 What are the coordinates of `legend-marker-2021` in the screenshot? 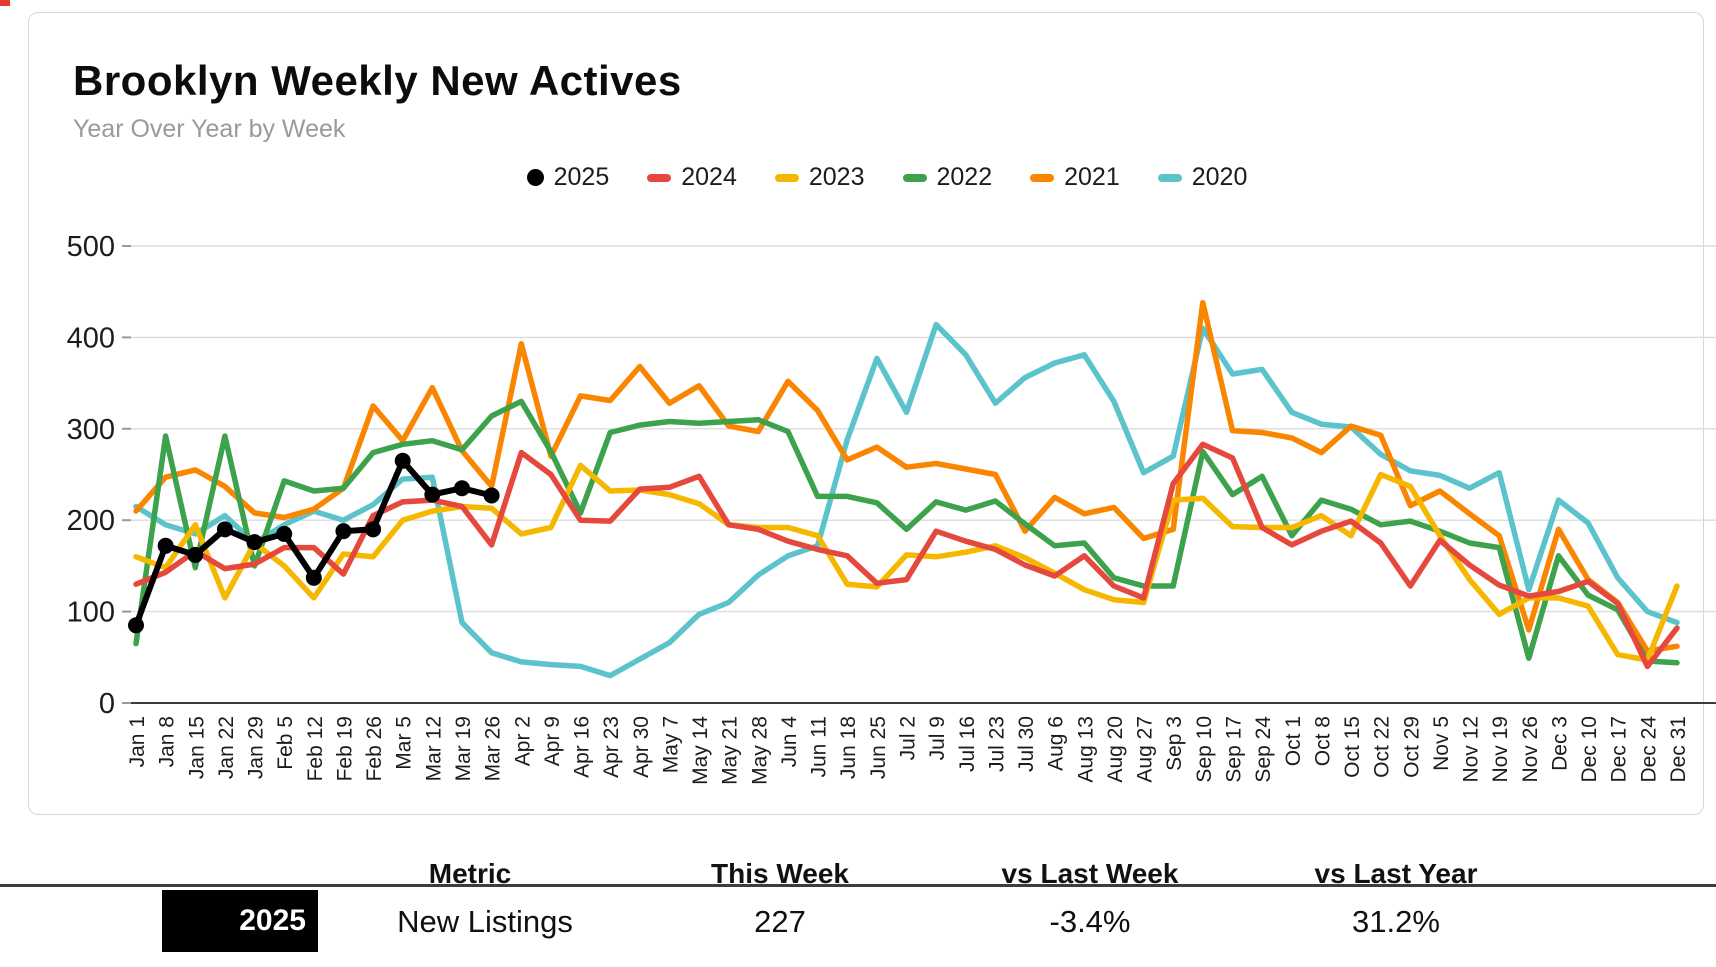 It's located at (1042, 177).